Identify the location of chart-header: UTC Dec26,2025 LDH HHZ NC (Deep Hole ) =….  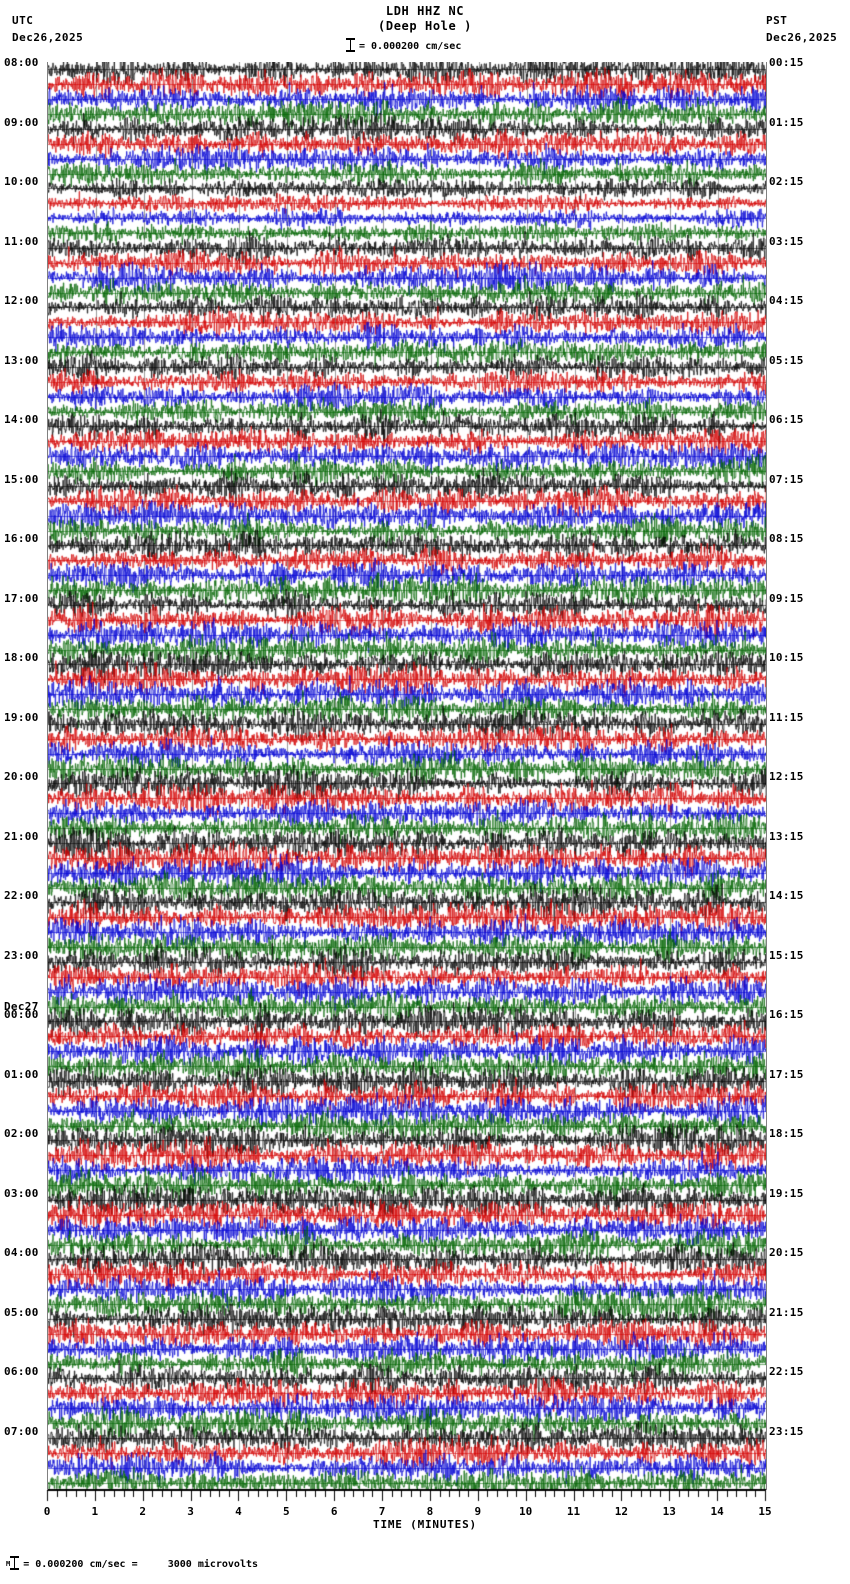
(425, 30).